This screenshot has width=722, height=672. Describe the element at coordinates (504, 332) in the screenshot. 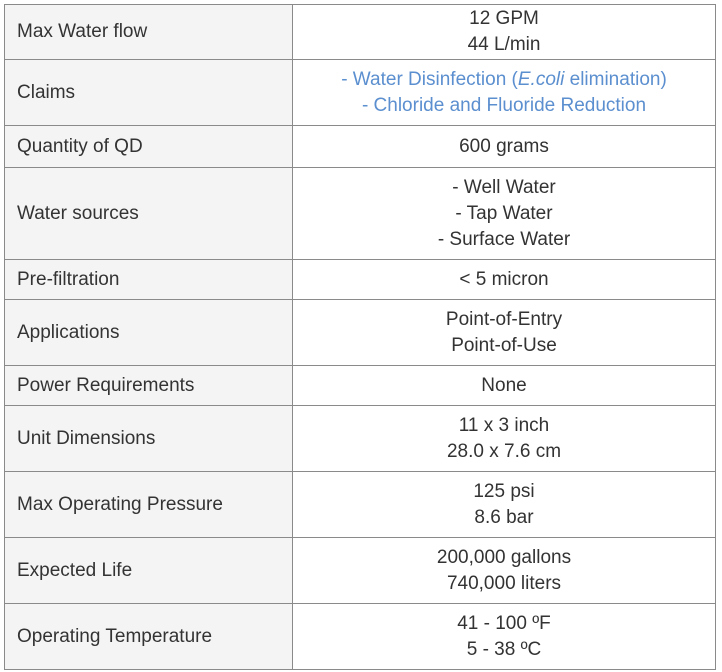

I see `row-value: Point-of-Entry Point-of-Use` at that location.